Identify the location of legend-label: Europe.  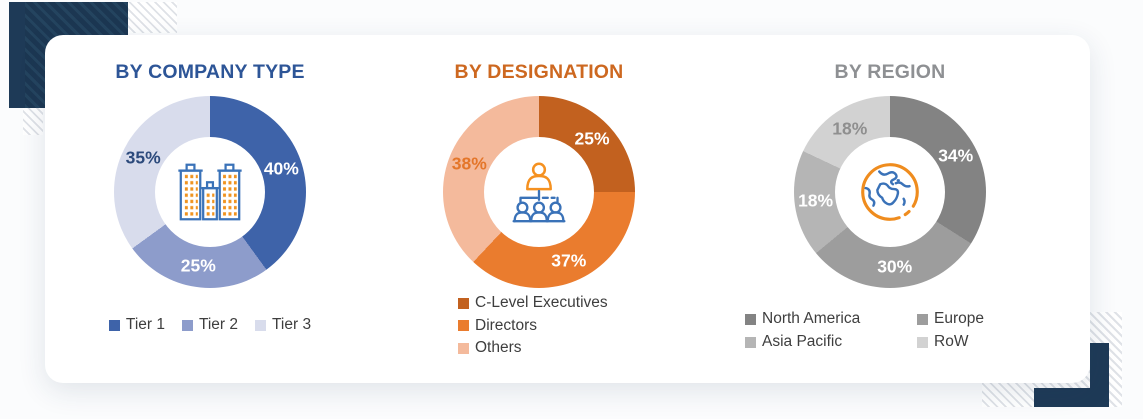
(959, 318).